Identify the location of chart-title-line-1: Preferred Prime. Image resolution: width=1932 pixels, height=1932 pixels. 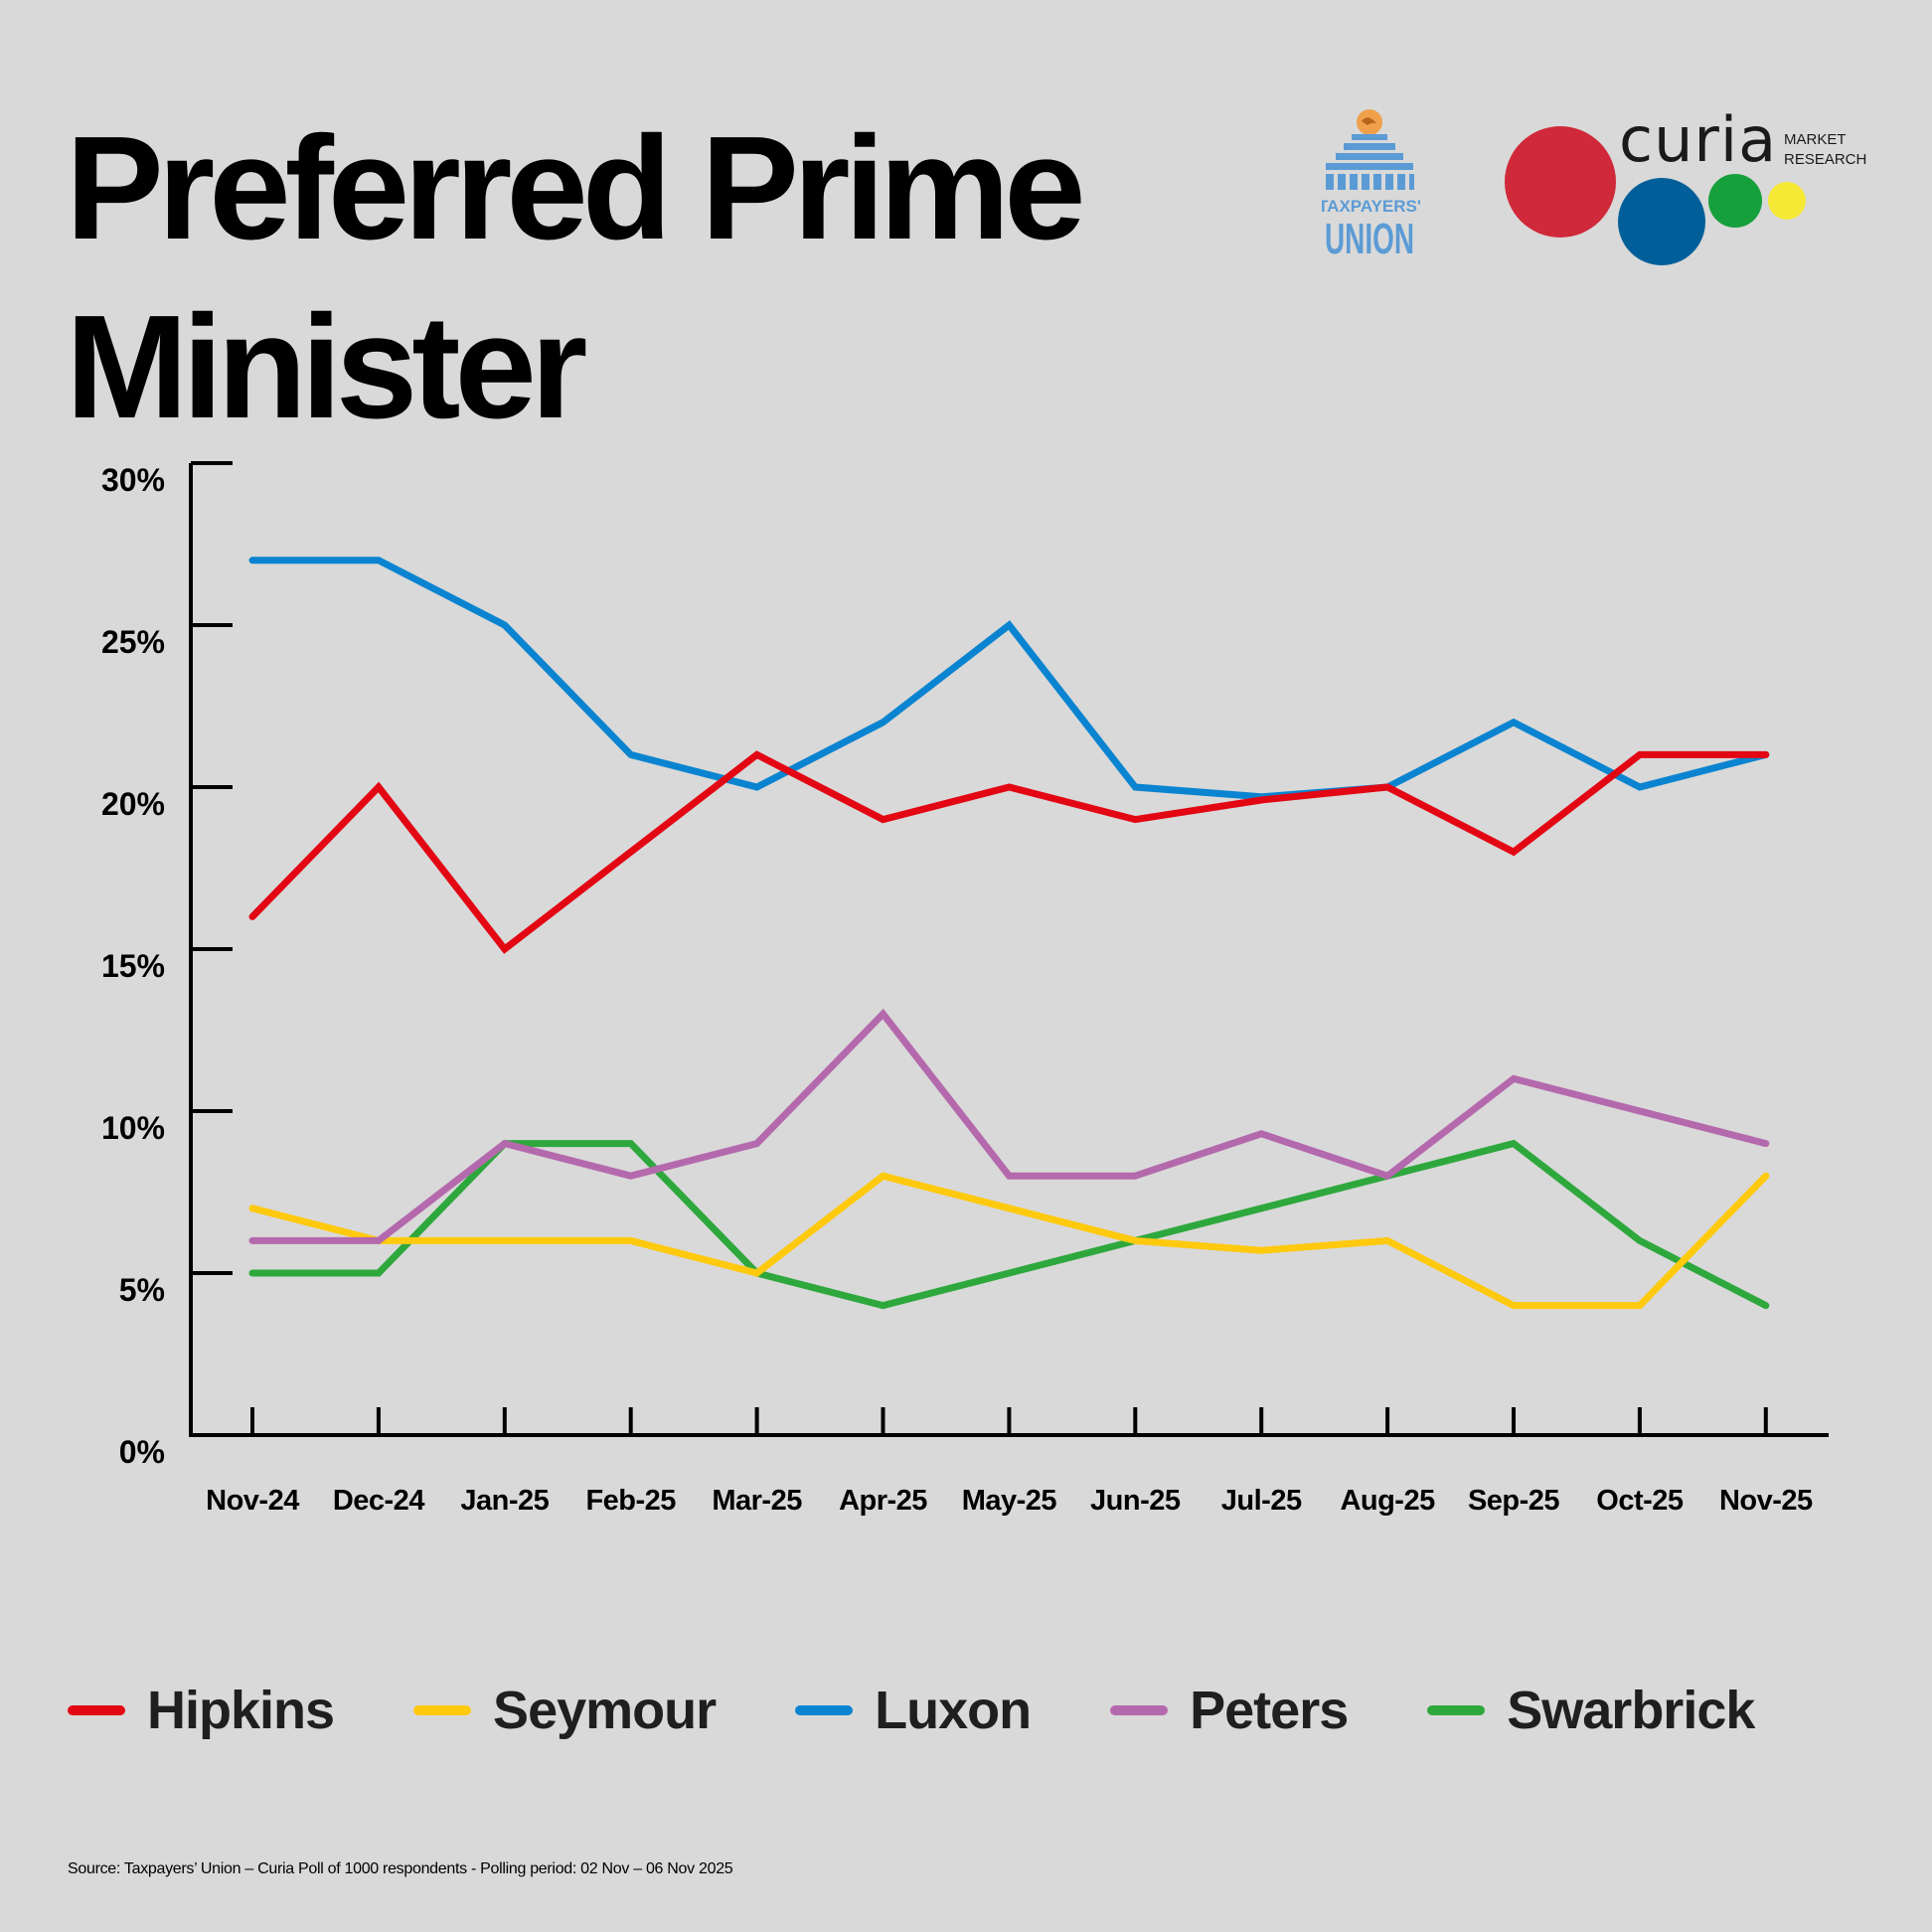
(576, 188).